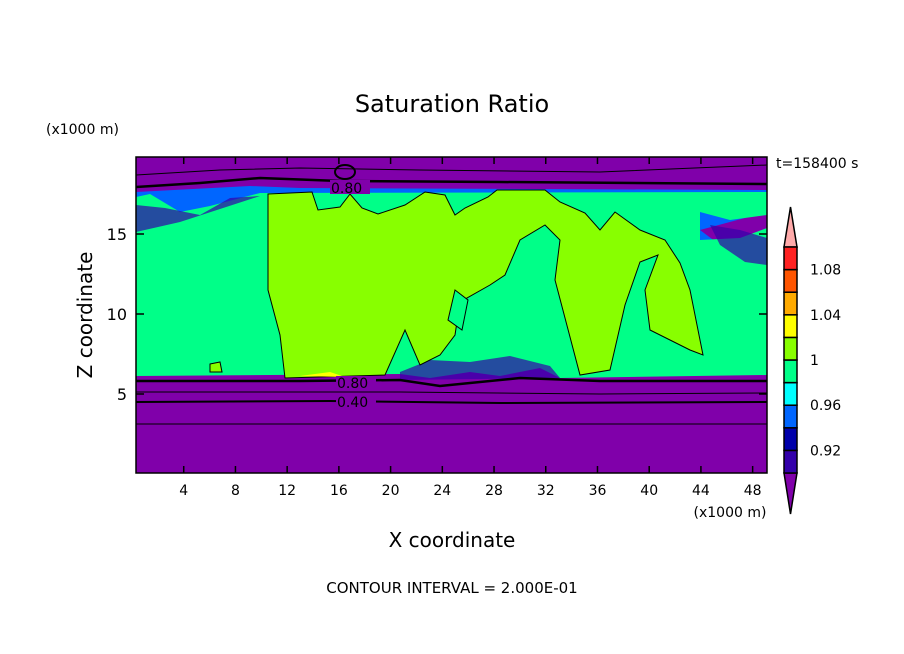  I want to click on dry-patch-upper-right, so click(738, 245).